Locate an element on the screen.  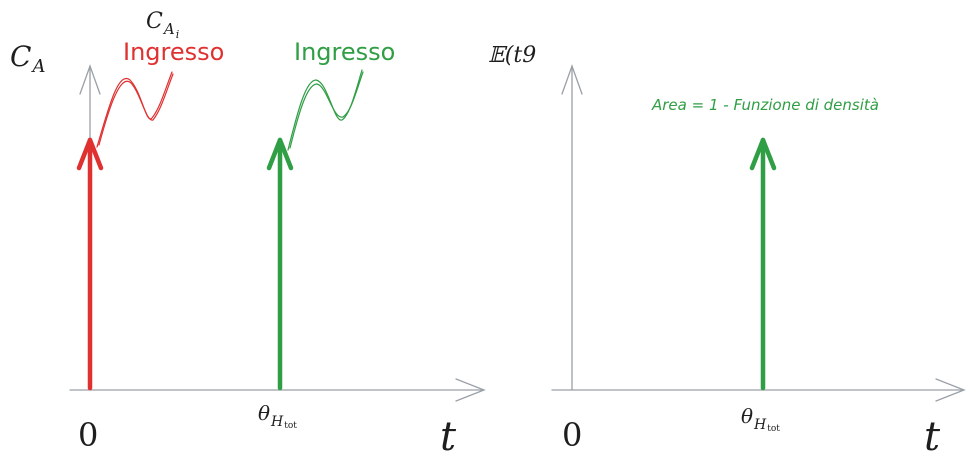
red-wavy-connector is located at coordinates (135, 109).